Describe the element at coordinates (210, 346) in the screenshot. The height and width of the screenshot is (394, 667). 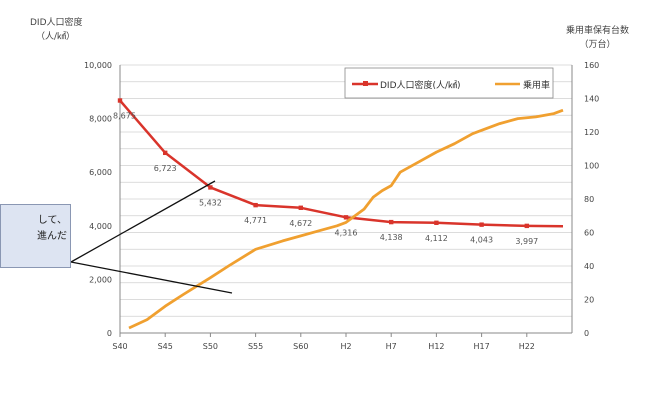
I see `x-tick-label: S50` at that location.